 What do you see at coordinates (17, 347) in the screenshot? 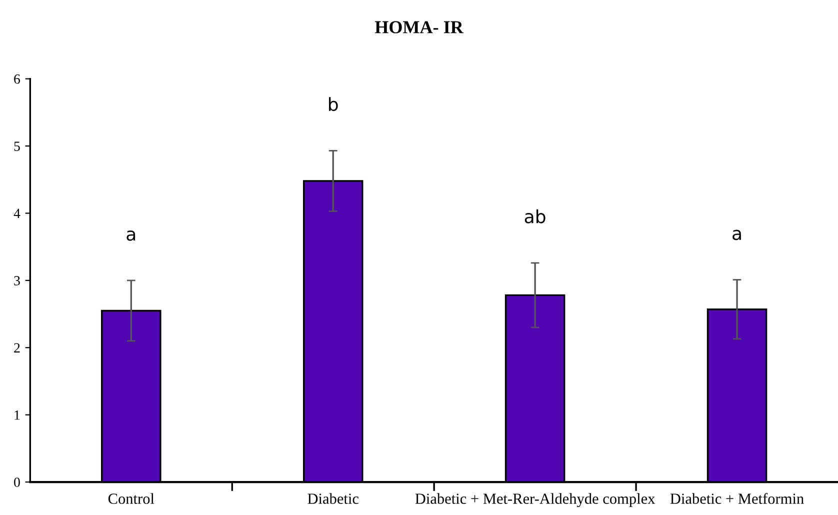
I see `y-tick-label: 2` at bounding box center [17, 347].